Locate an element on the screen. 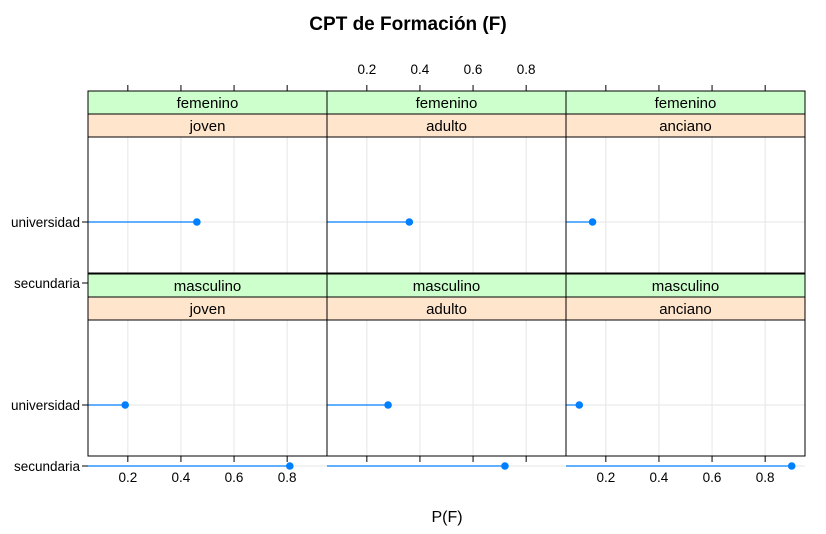 The height and width of the screenshot is (534, 826). panel-masculino-joven: masculino joven is located at coordinates (207, 371).